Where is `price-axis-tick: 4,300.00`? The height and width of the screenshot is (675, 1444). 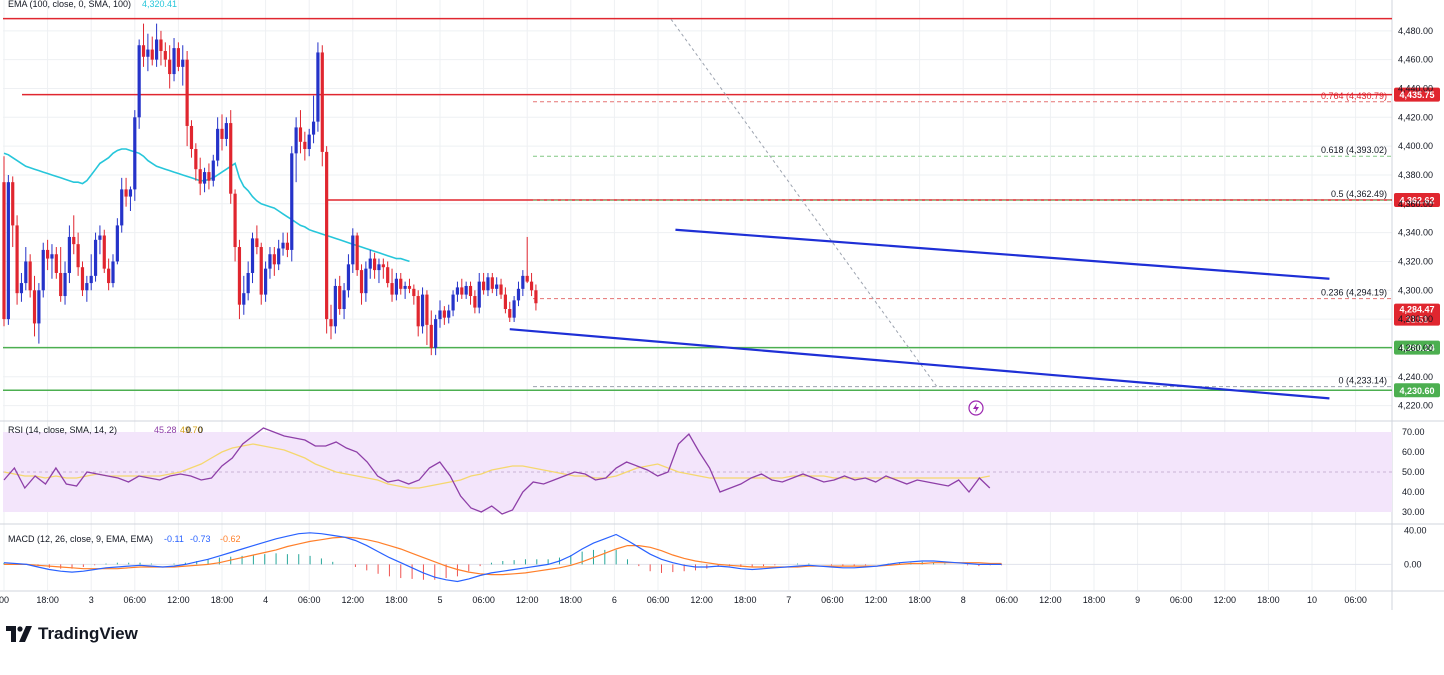 price-axis-tick: 4,300.00 is located at coordinates (1415, 290).